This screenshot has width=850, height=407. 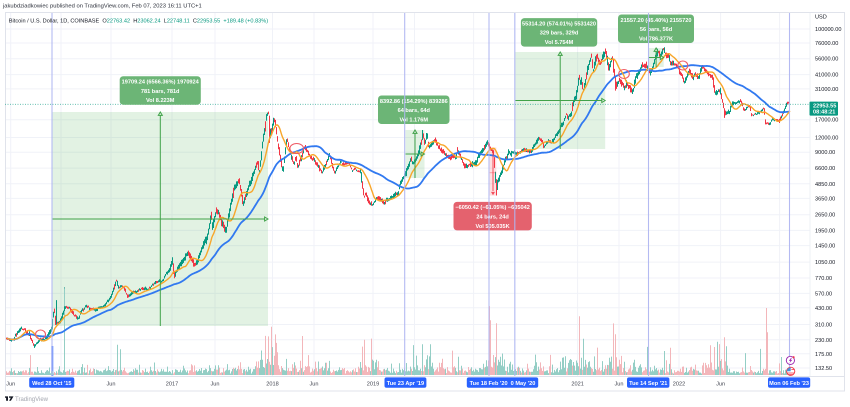 I want to click on svg-text: 24 bars, 24d, so click(x=492, y=218).